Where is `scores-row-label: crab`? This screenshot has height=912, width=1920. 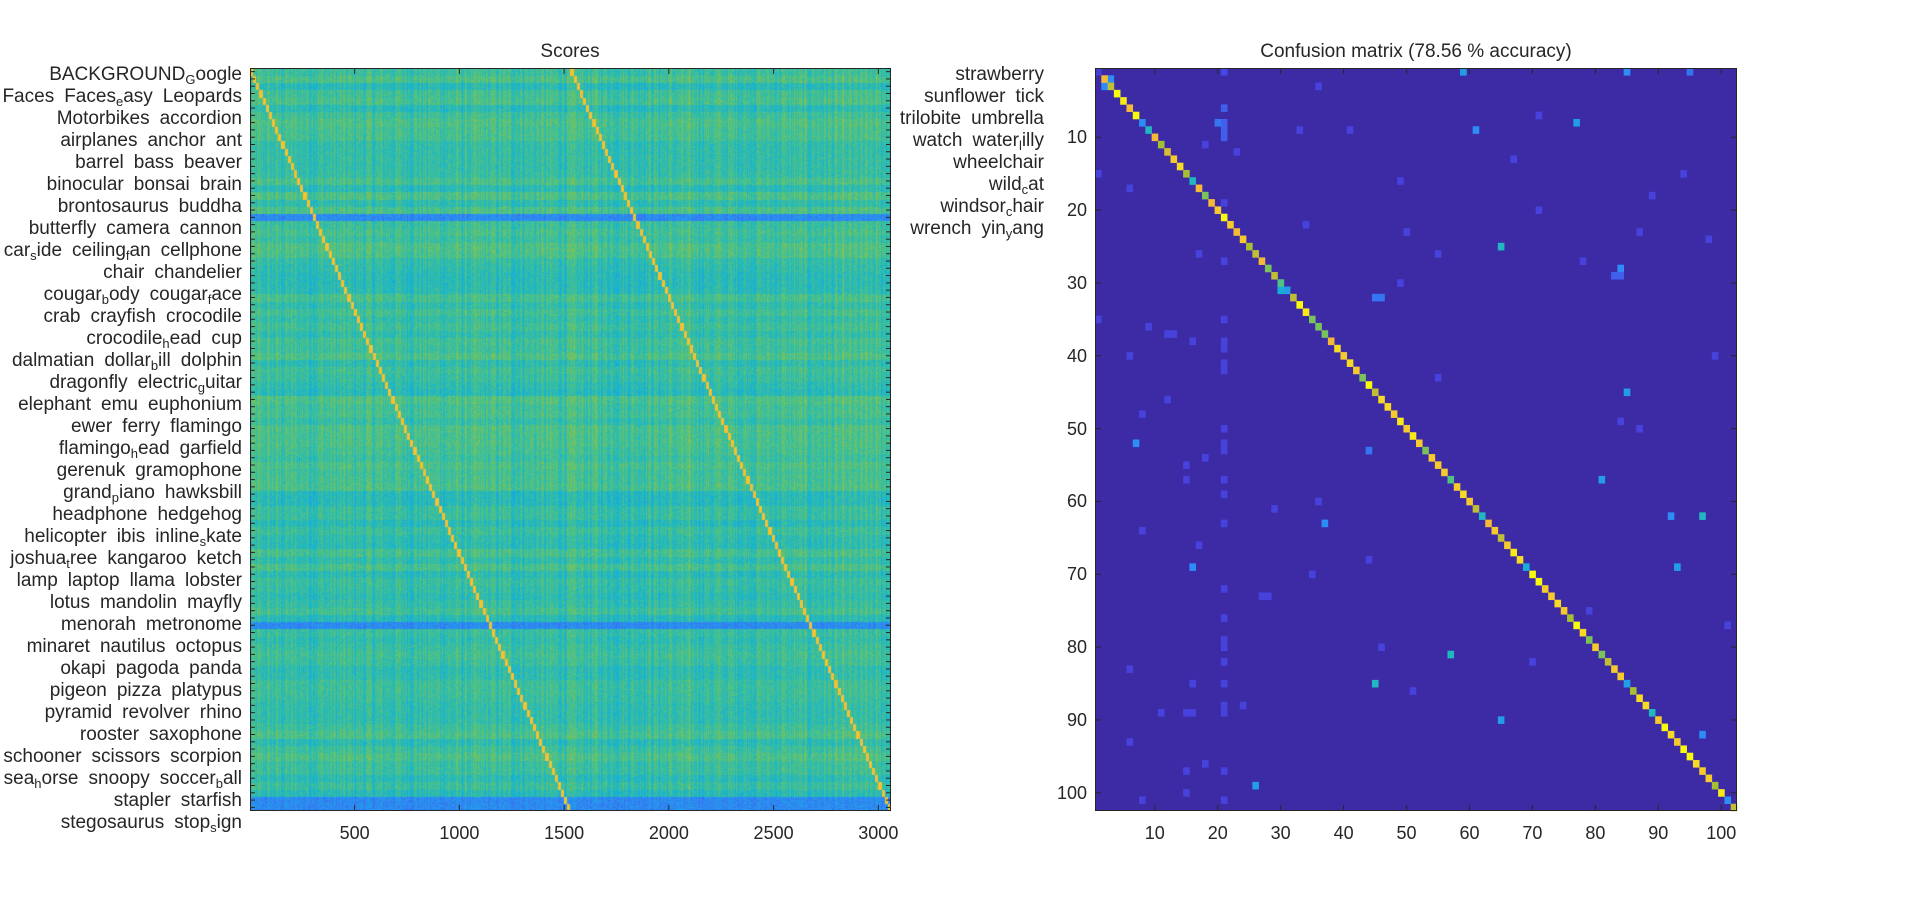
scores-row-label: crab is located at coordinates (62, 316).